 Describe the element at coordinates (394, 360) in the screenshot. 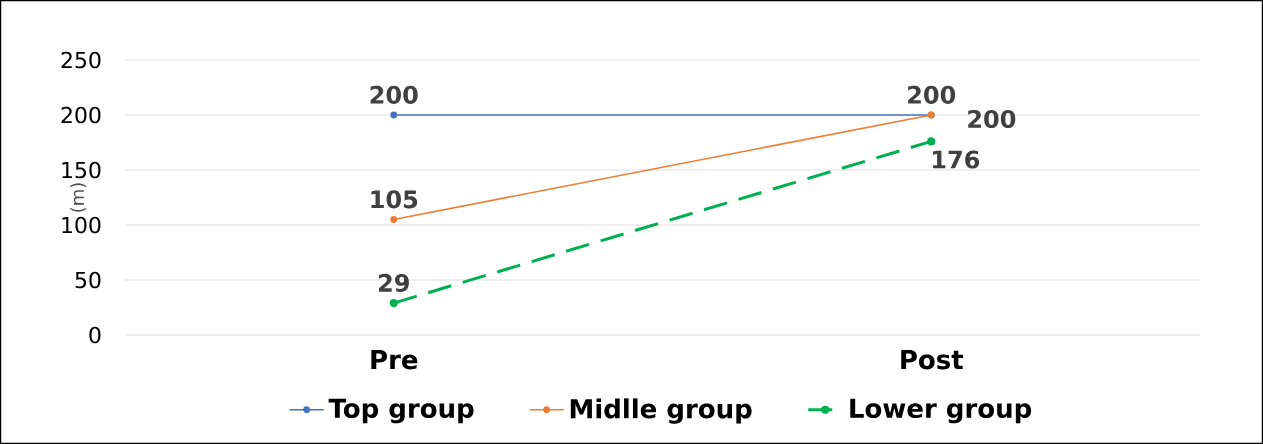

I see `x-tick-label: Pre` at that location.